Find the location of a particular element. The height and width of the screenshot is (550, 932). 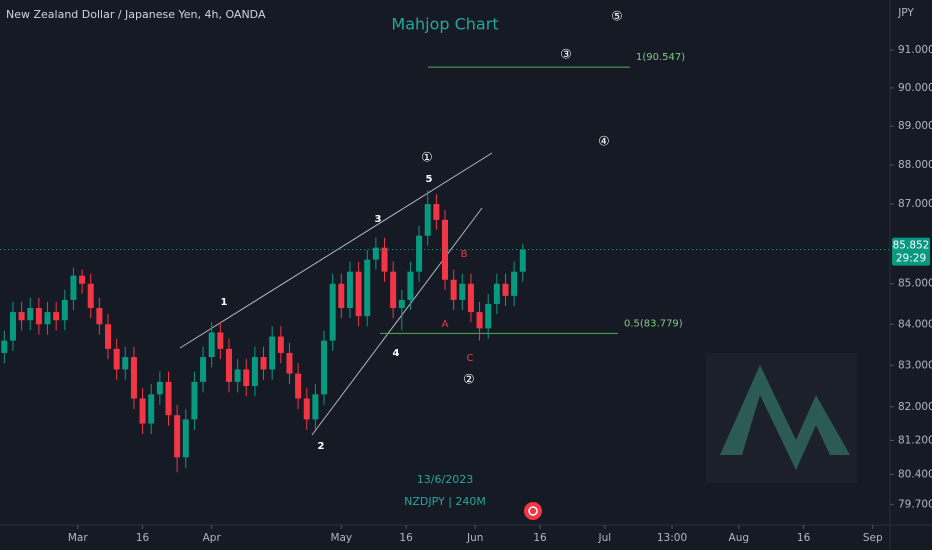

wave-label: ③ is located at coordinates (566, 55).